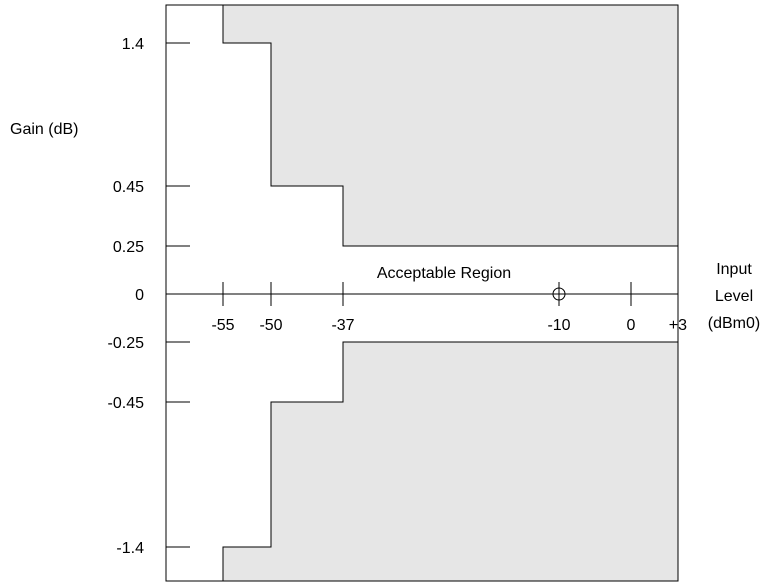  What do you see at coordinates (222, 325) in the screenshot?
I see `x-tick-label: -55` at bounding box center [222, 325].